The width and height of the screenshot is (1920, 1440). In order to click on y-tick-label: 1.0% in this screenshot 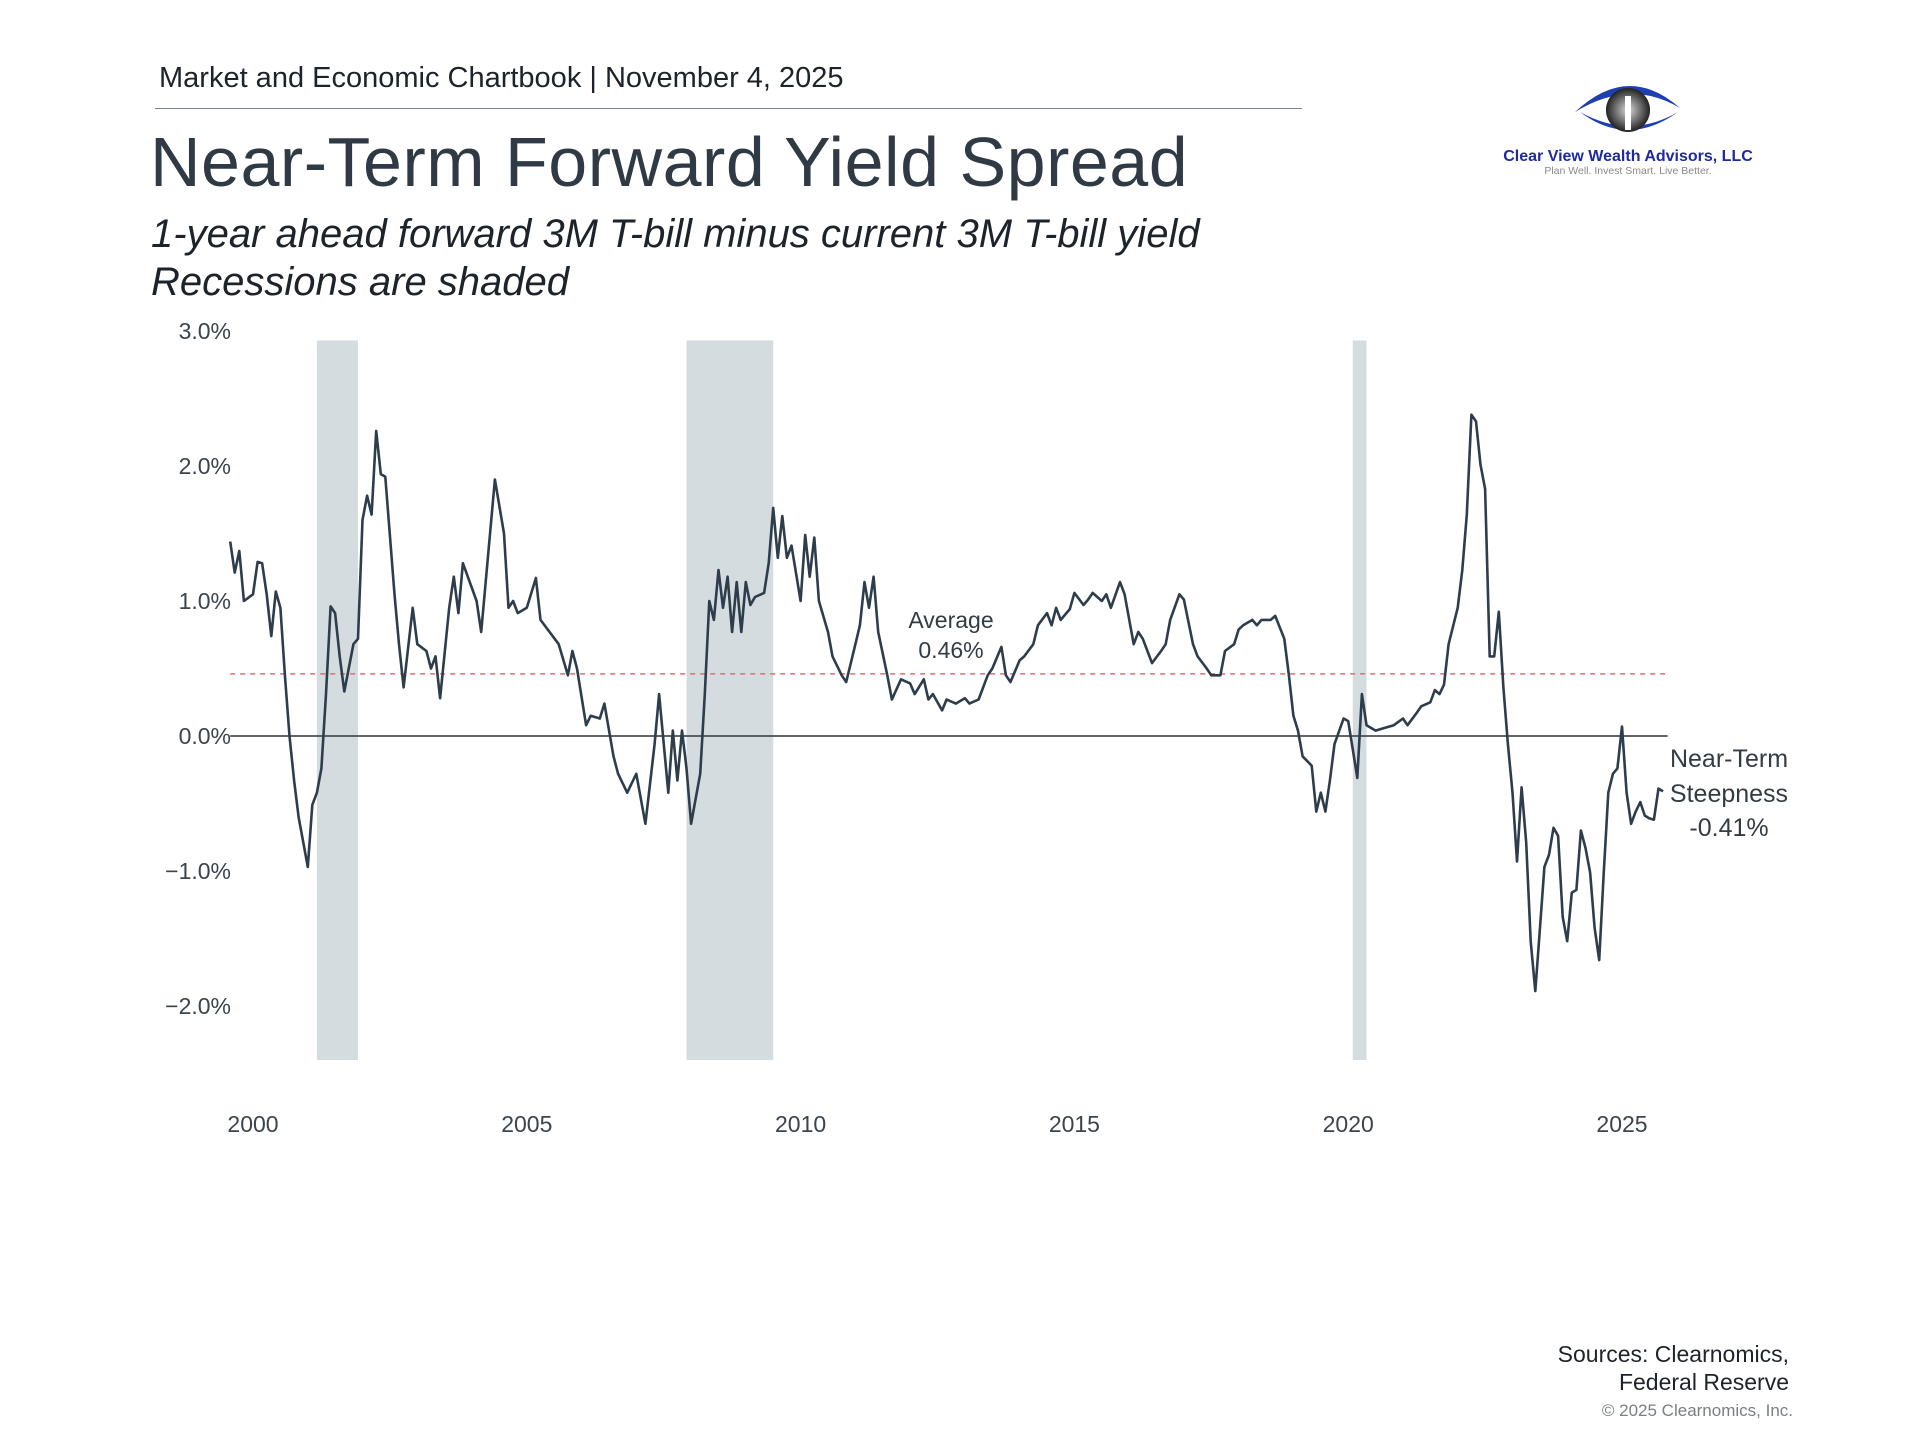, I will do `click(205, 601)`.